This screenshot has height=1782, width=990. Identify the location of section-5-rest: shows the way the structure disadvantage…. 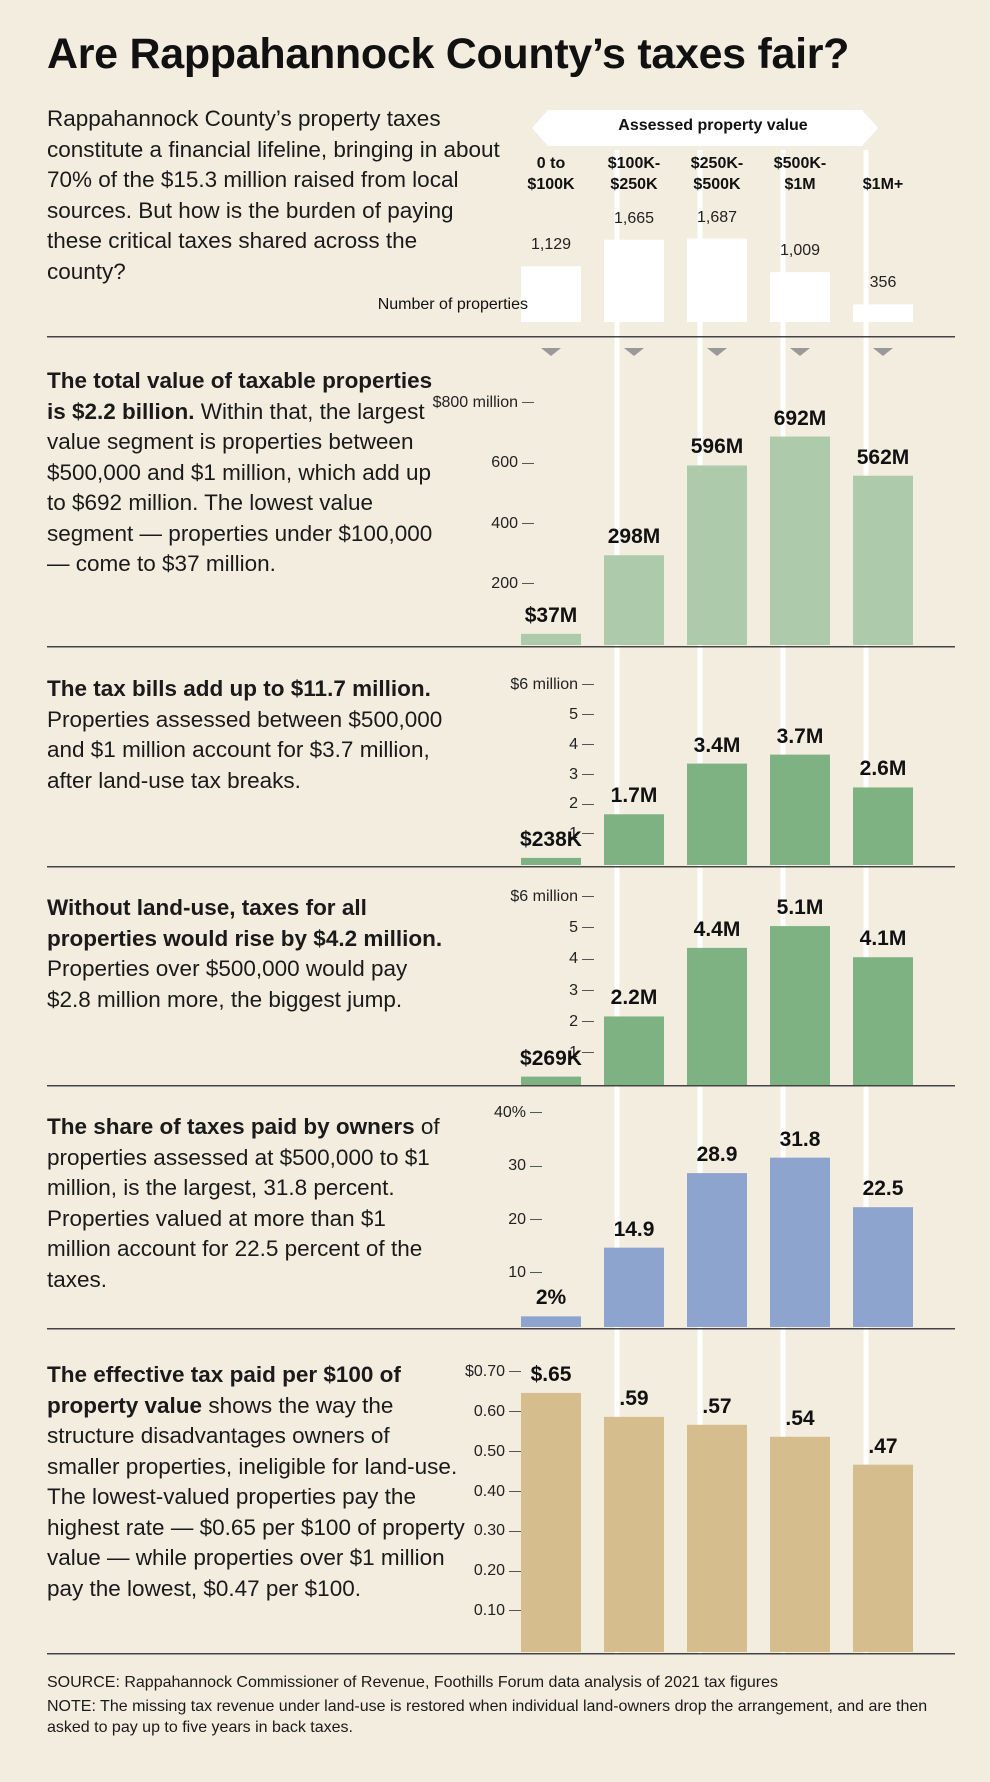
(256, 1496).